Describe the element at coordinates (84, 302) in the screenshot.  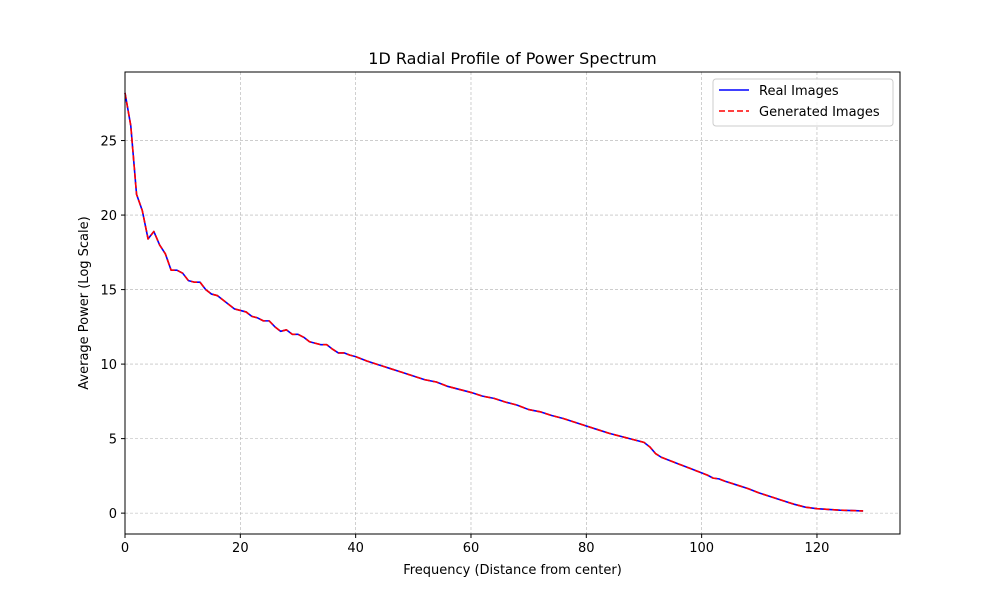
I see `y-axis-label: Average Power (Log Scale)` at that location.